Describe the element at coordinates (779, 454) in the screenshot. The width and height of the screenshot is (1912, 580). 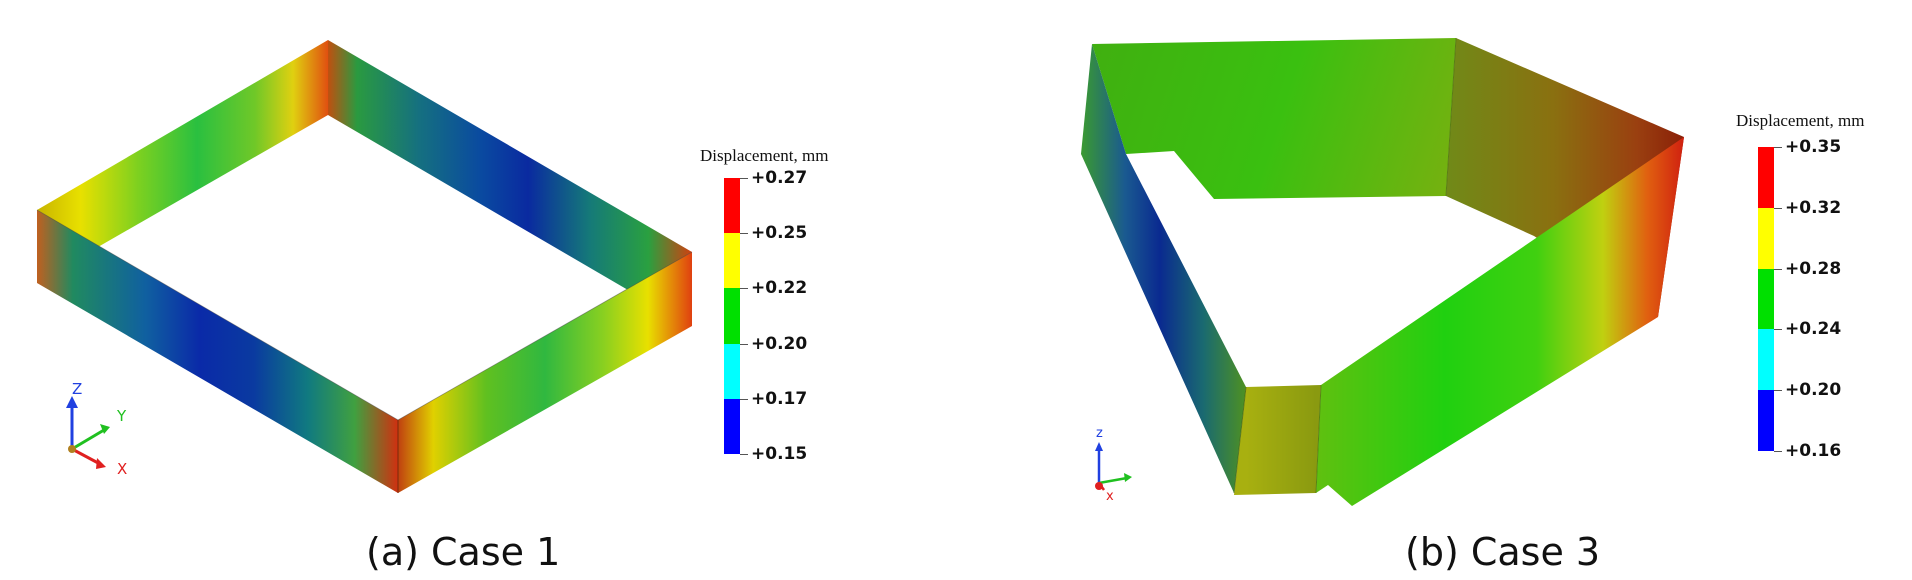
I see `legend-value-label: +0.15` at that location.